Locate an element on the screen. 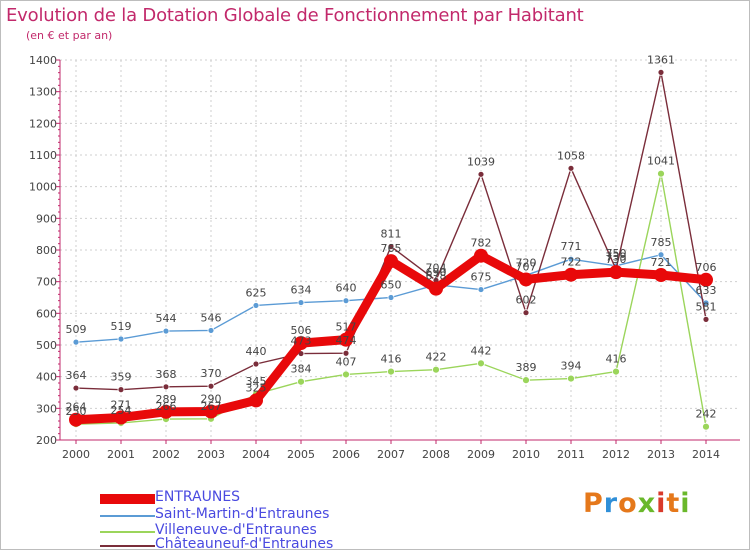  x-tick-label: 2004 is located at coordinates (256, 454).